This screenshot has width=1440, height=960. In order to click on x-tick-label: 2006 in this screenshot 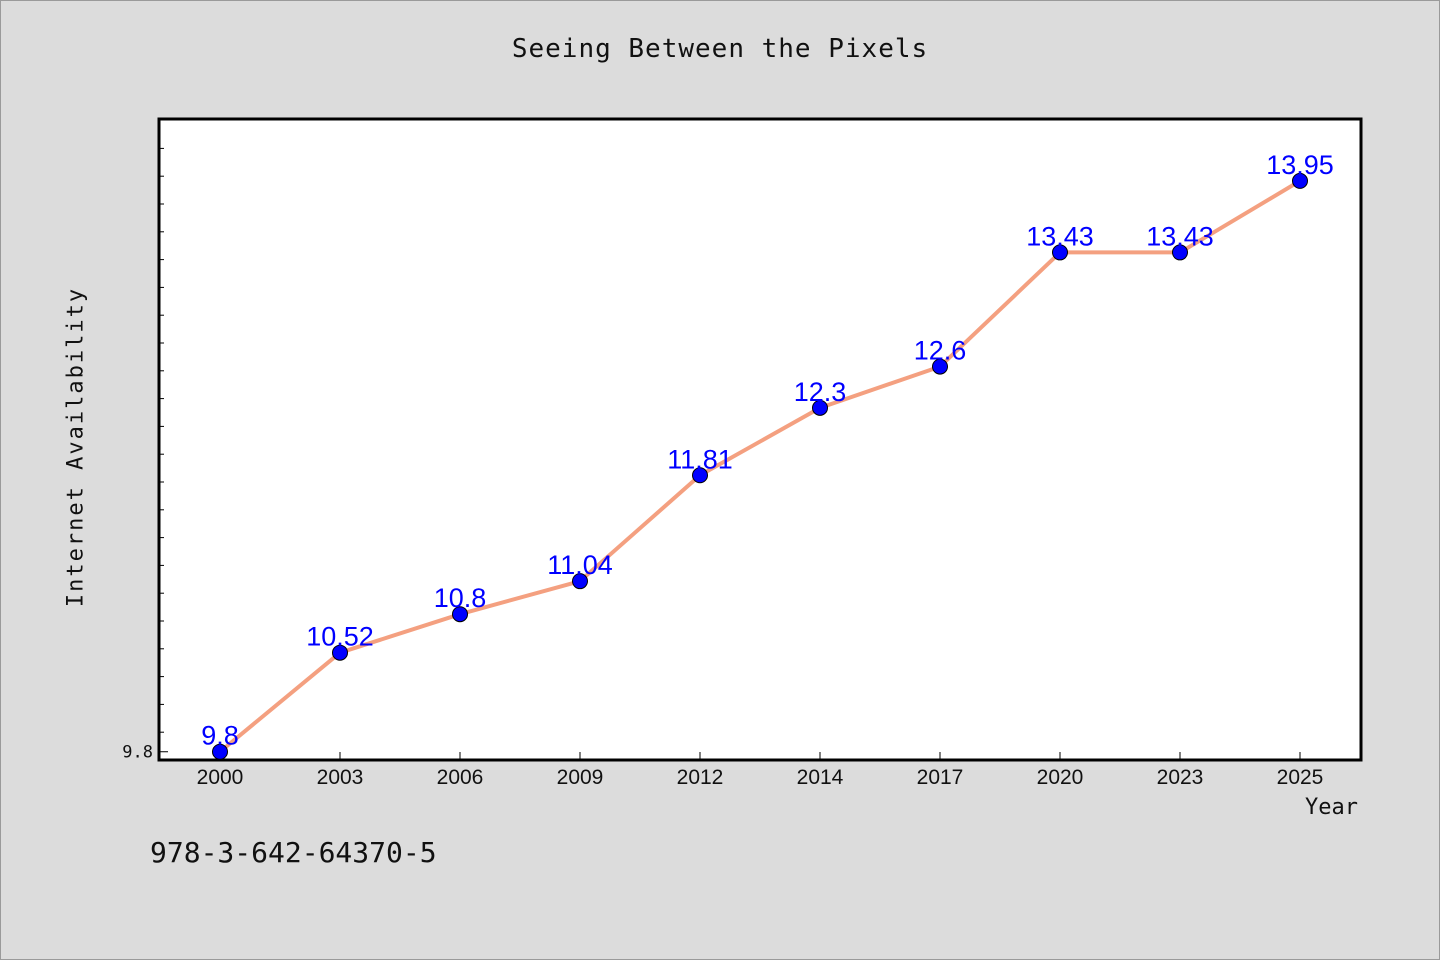, I will do `click(460, 777)`.